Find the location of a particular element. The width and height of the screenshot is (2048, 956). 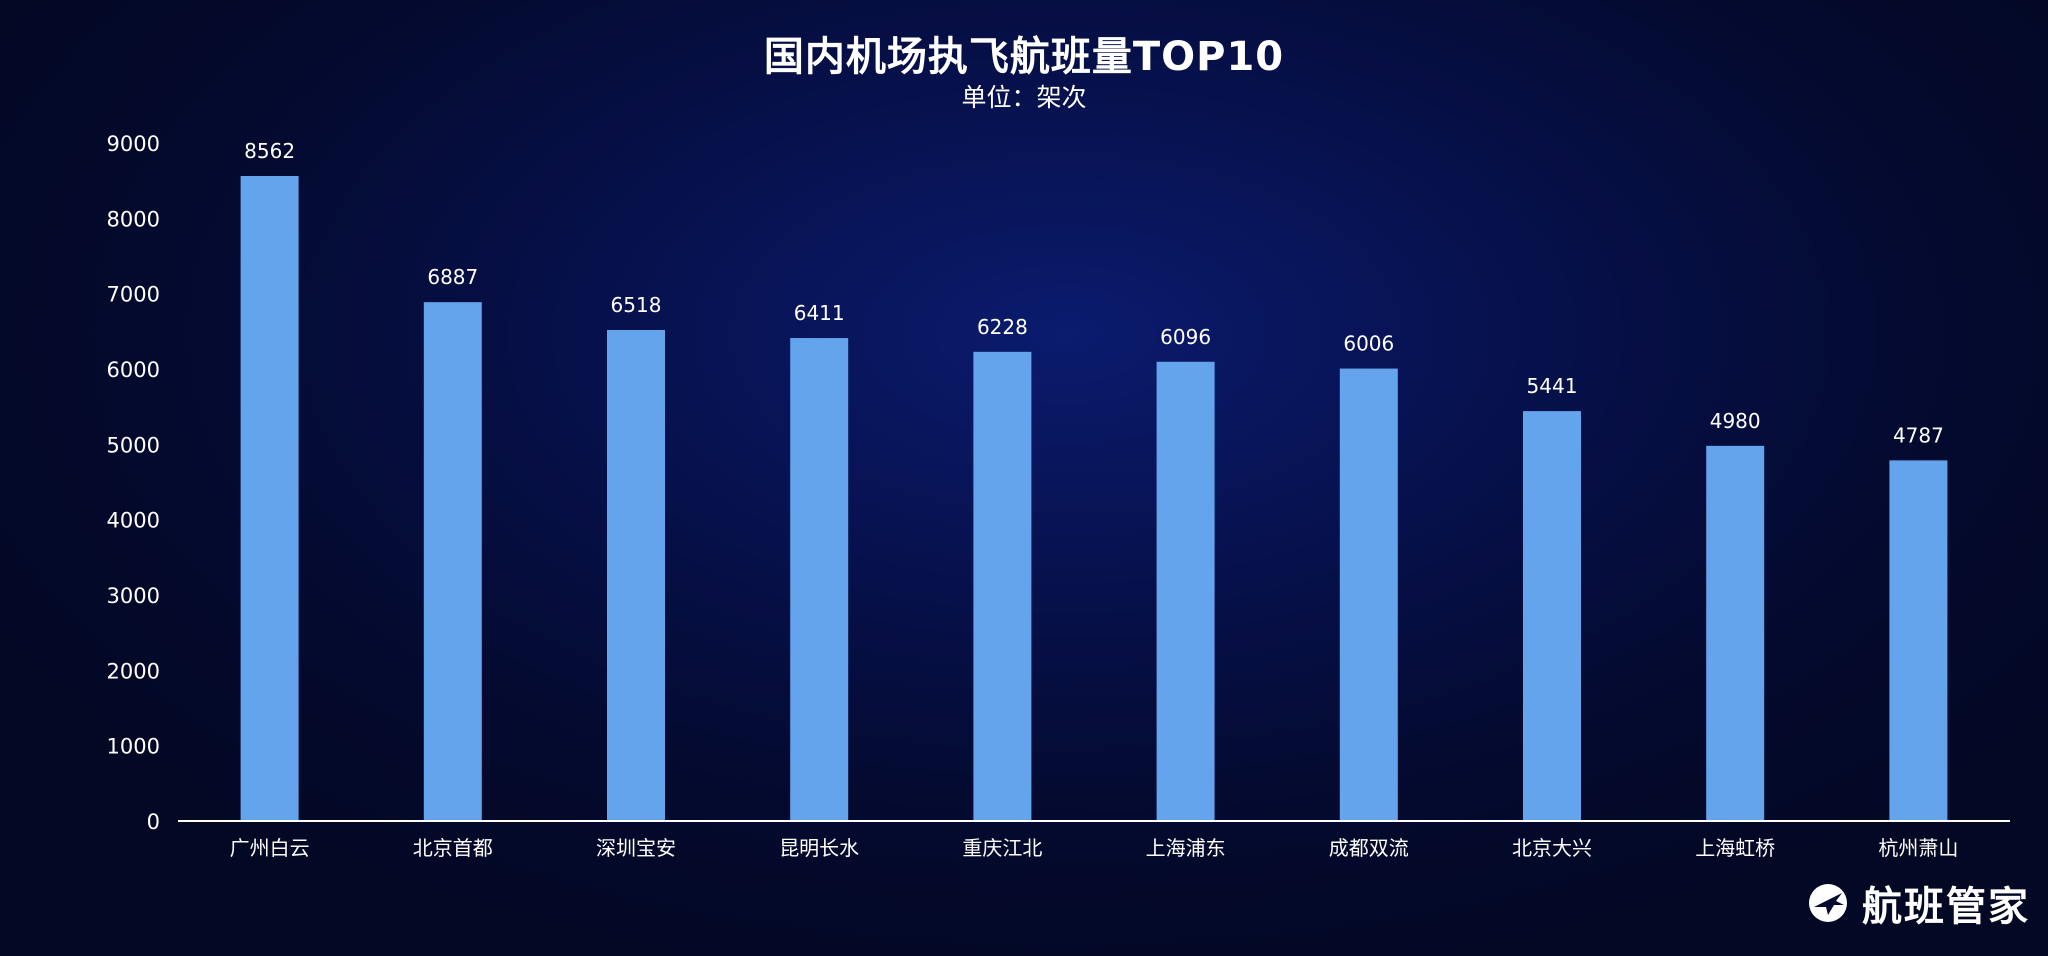

chart-subtitle: 单位：架次 is located at coordinates (1024, 97).